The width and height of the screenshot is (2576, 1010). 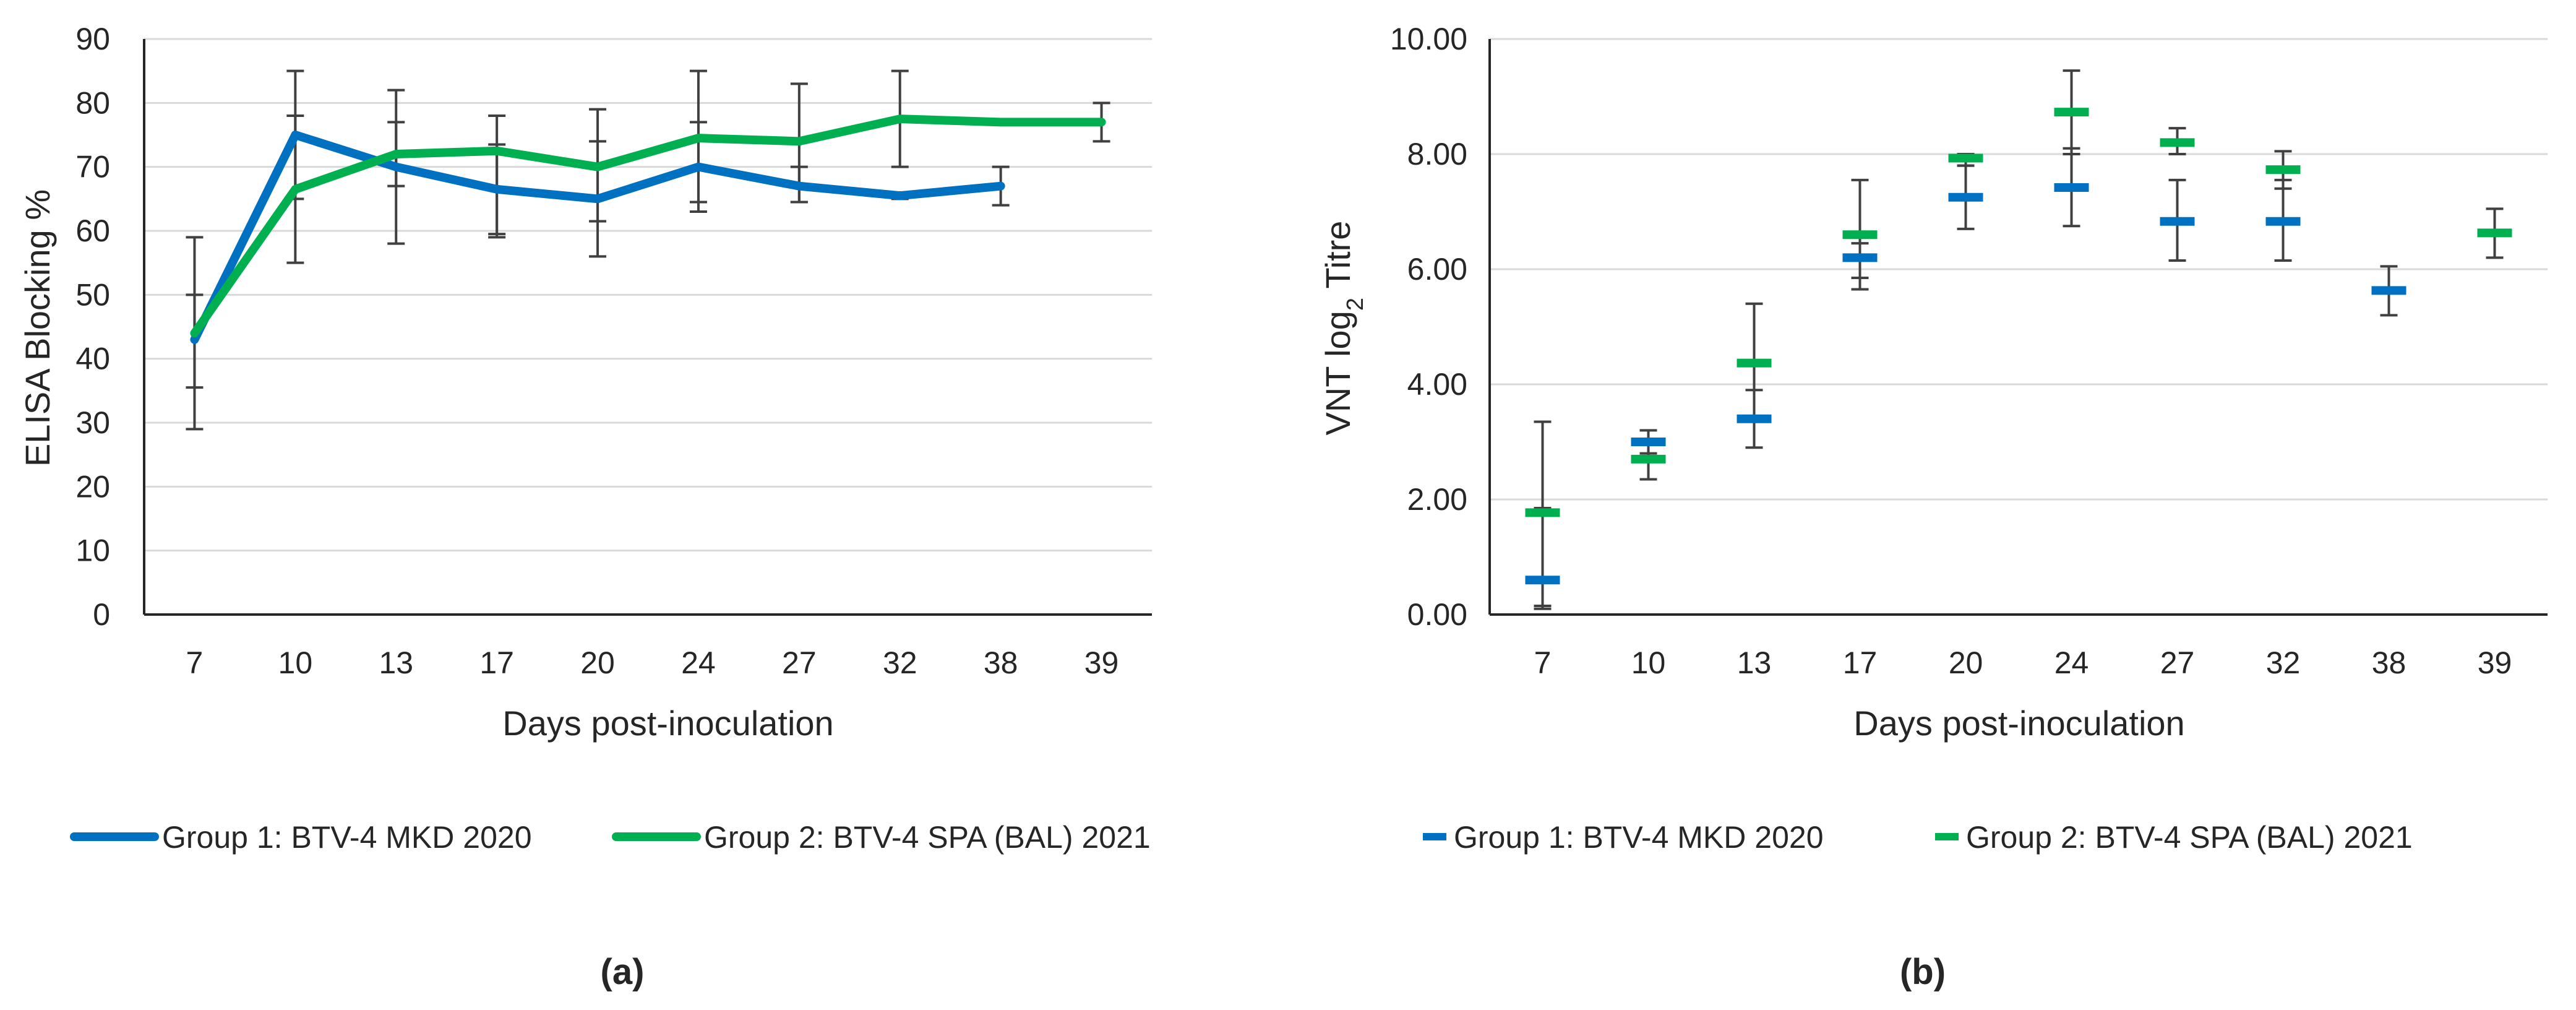 What do you see at coordinates (2177, 663) in the screenshot?
I see `b-x-tick-label: 27` at bounding box center [2177, 663].